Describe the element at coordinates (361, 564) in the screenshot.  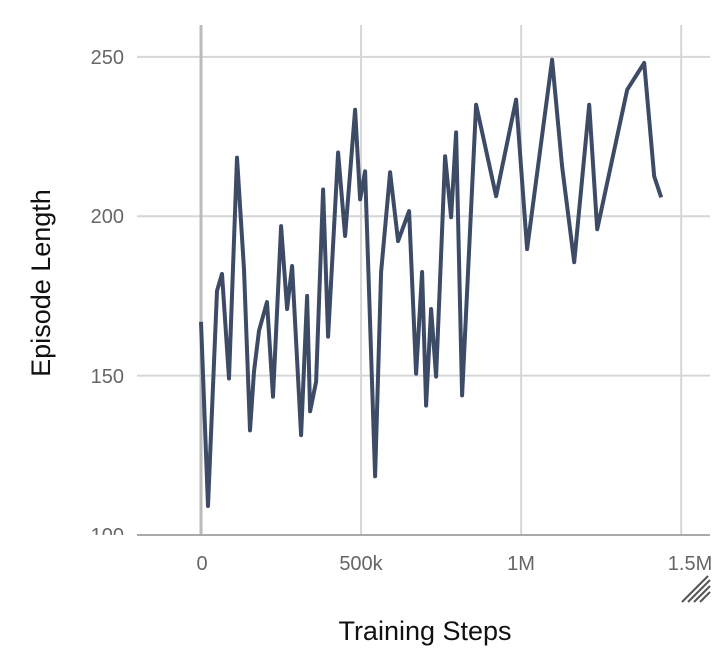
I see `x-tick-label: 500k` at that location.